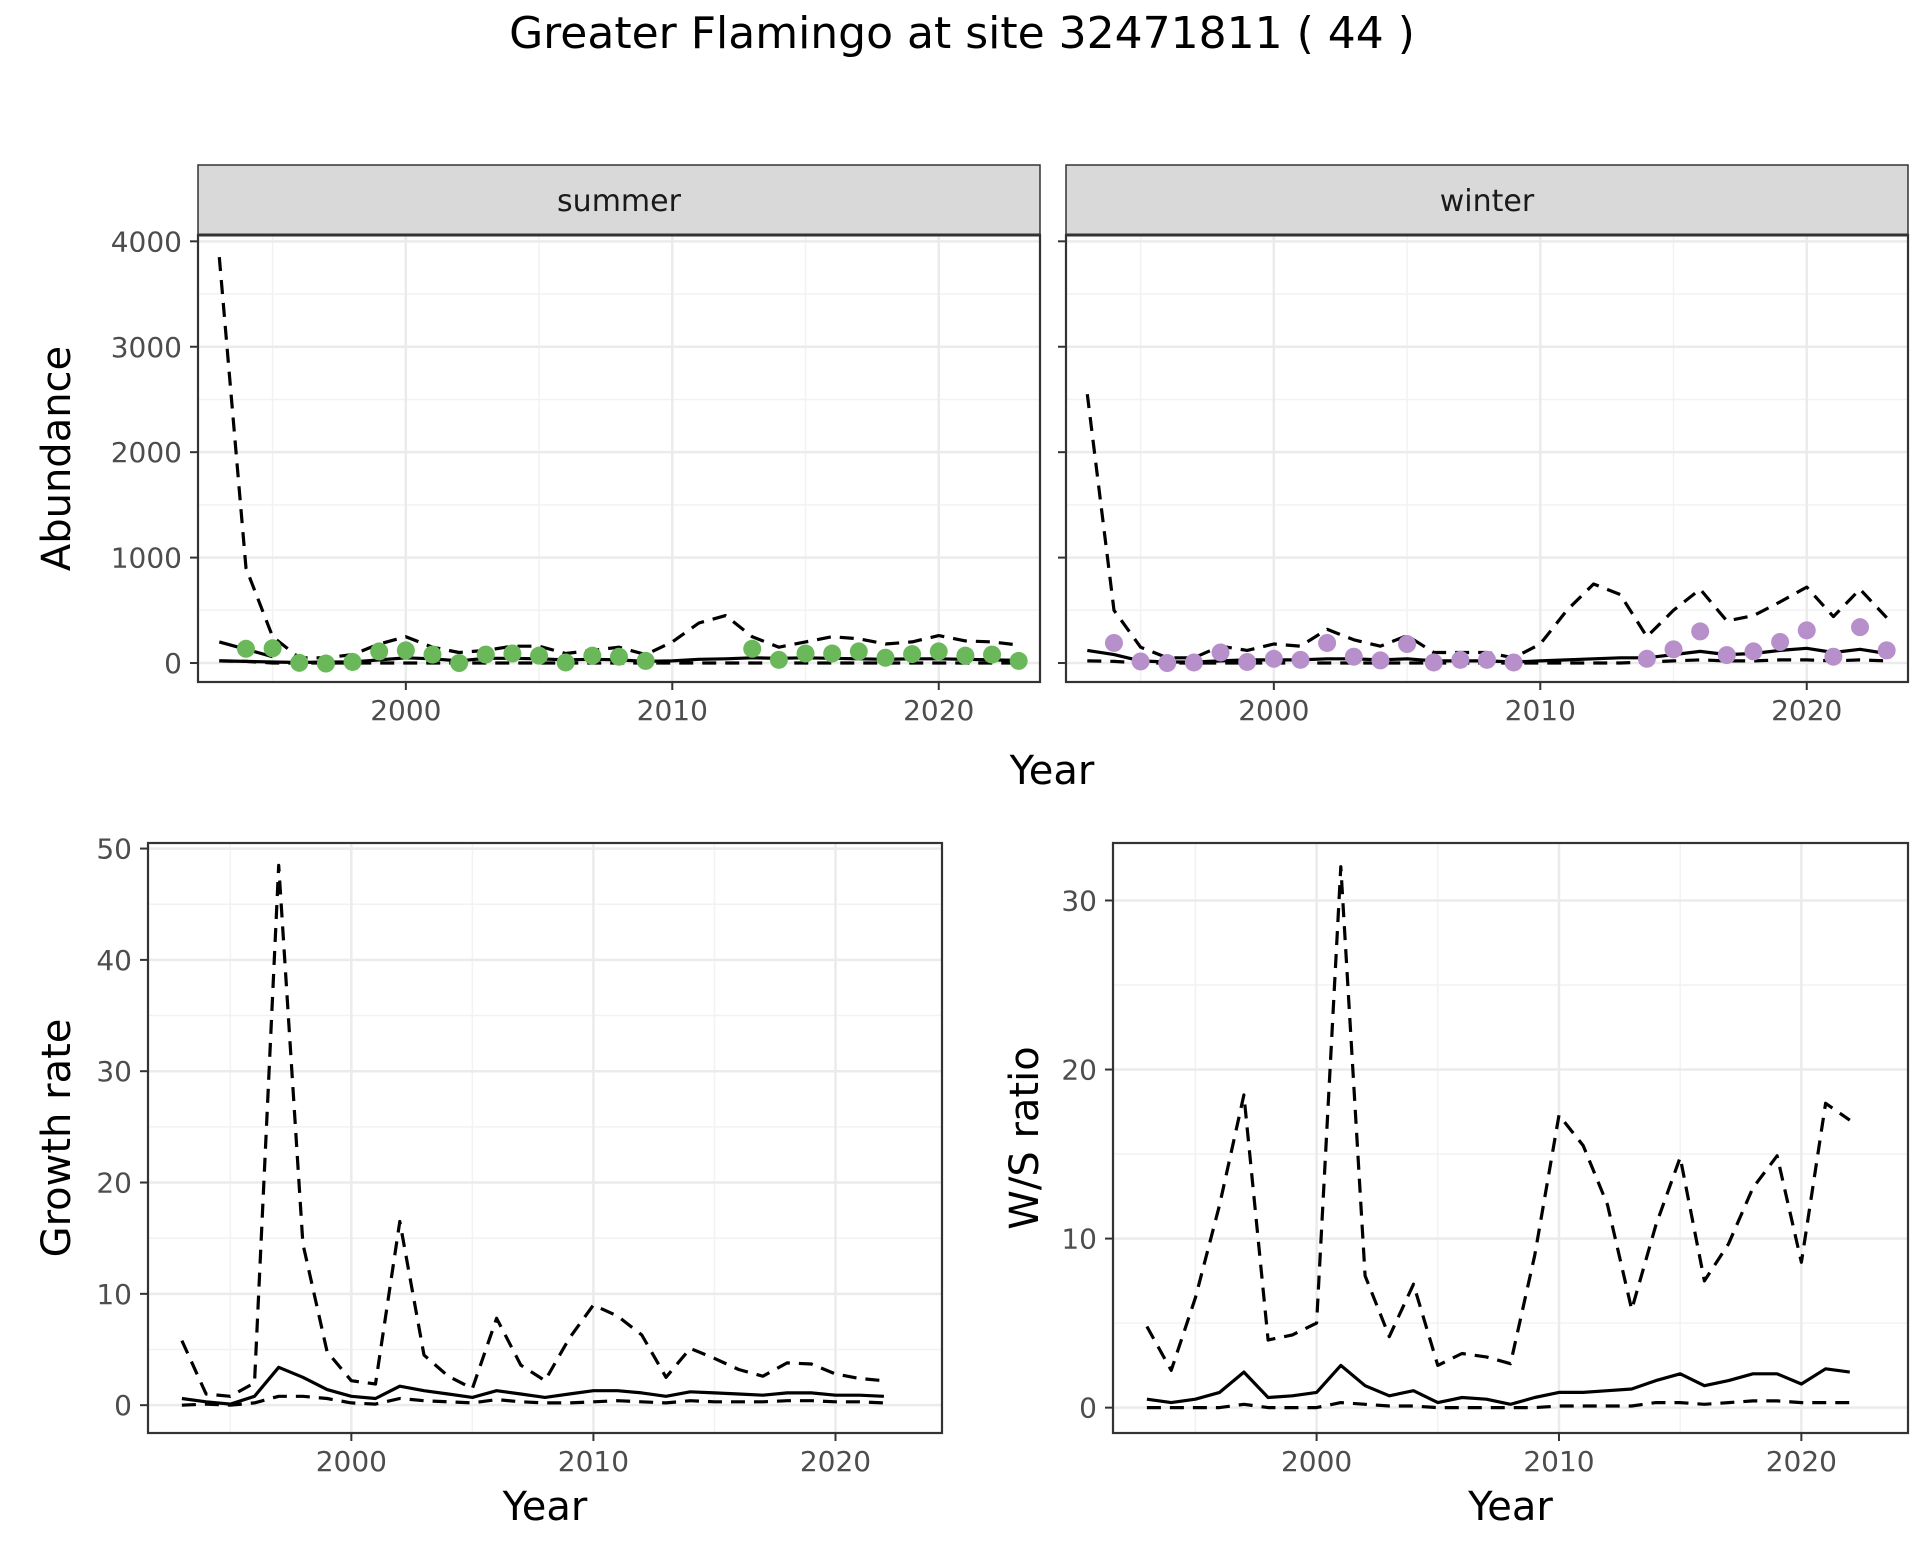  Describe the element at coordinates (938, 710) in the screenshot. I see `summer-x-tick-label: 2020` at that location.